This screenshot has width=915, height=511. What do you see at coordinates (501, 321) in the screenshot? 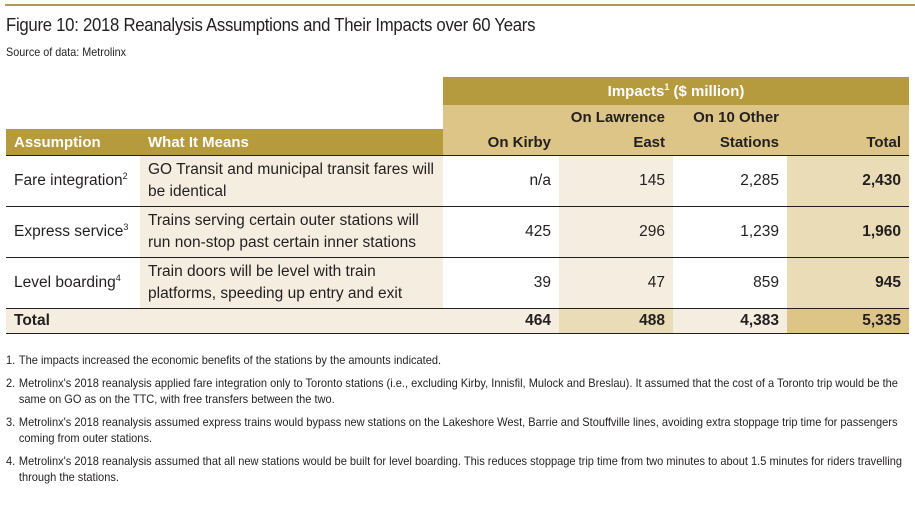
I see `total-kirby: 464` at bounding box center [501, 321].